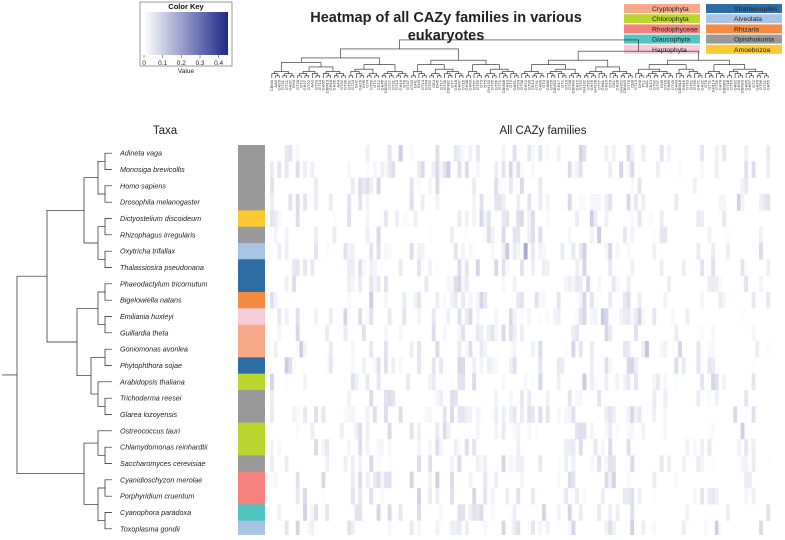 The width and height of the screenshot is (785, 540). Describe the element at coordinates (606, 84) in the screenshot. I see `column-label: GH16` at that location.